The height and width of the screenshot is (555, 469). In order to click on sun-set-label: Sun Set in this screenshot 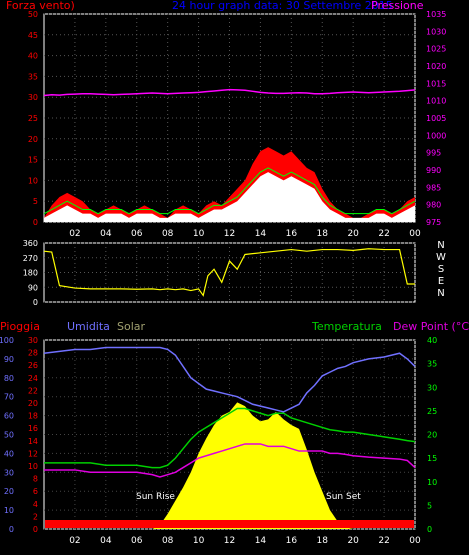, I will do `click(343, 497)`.